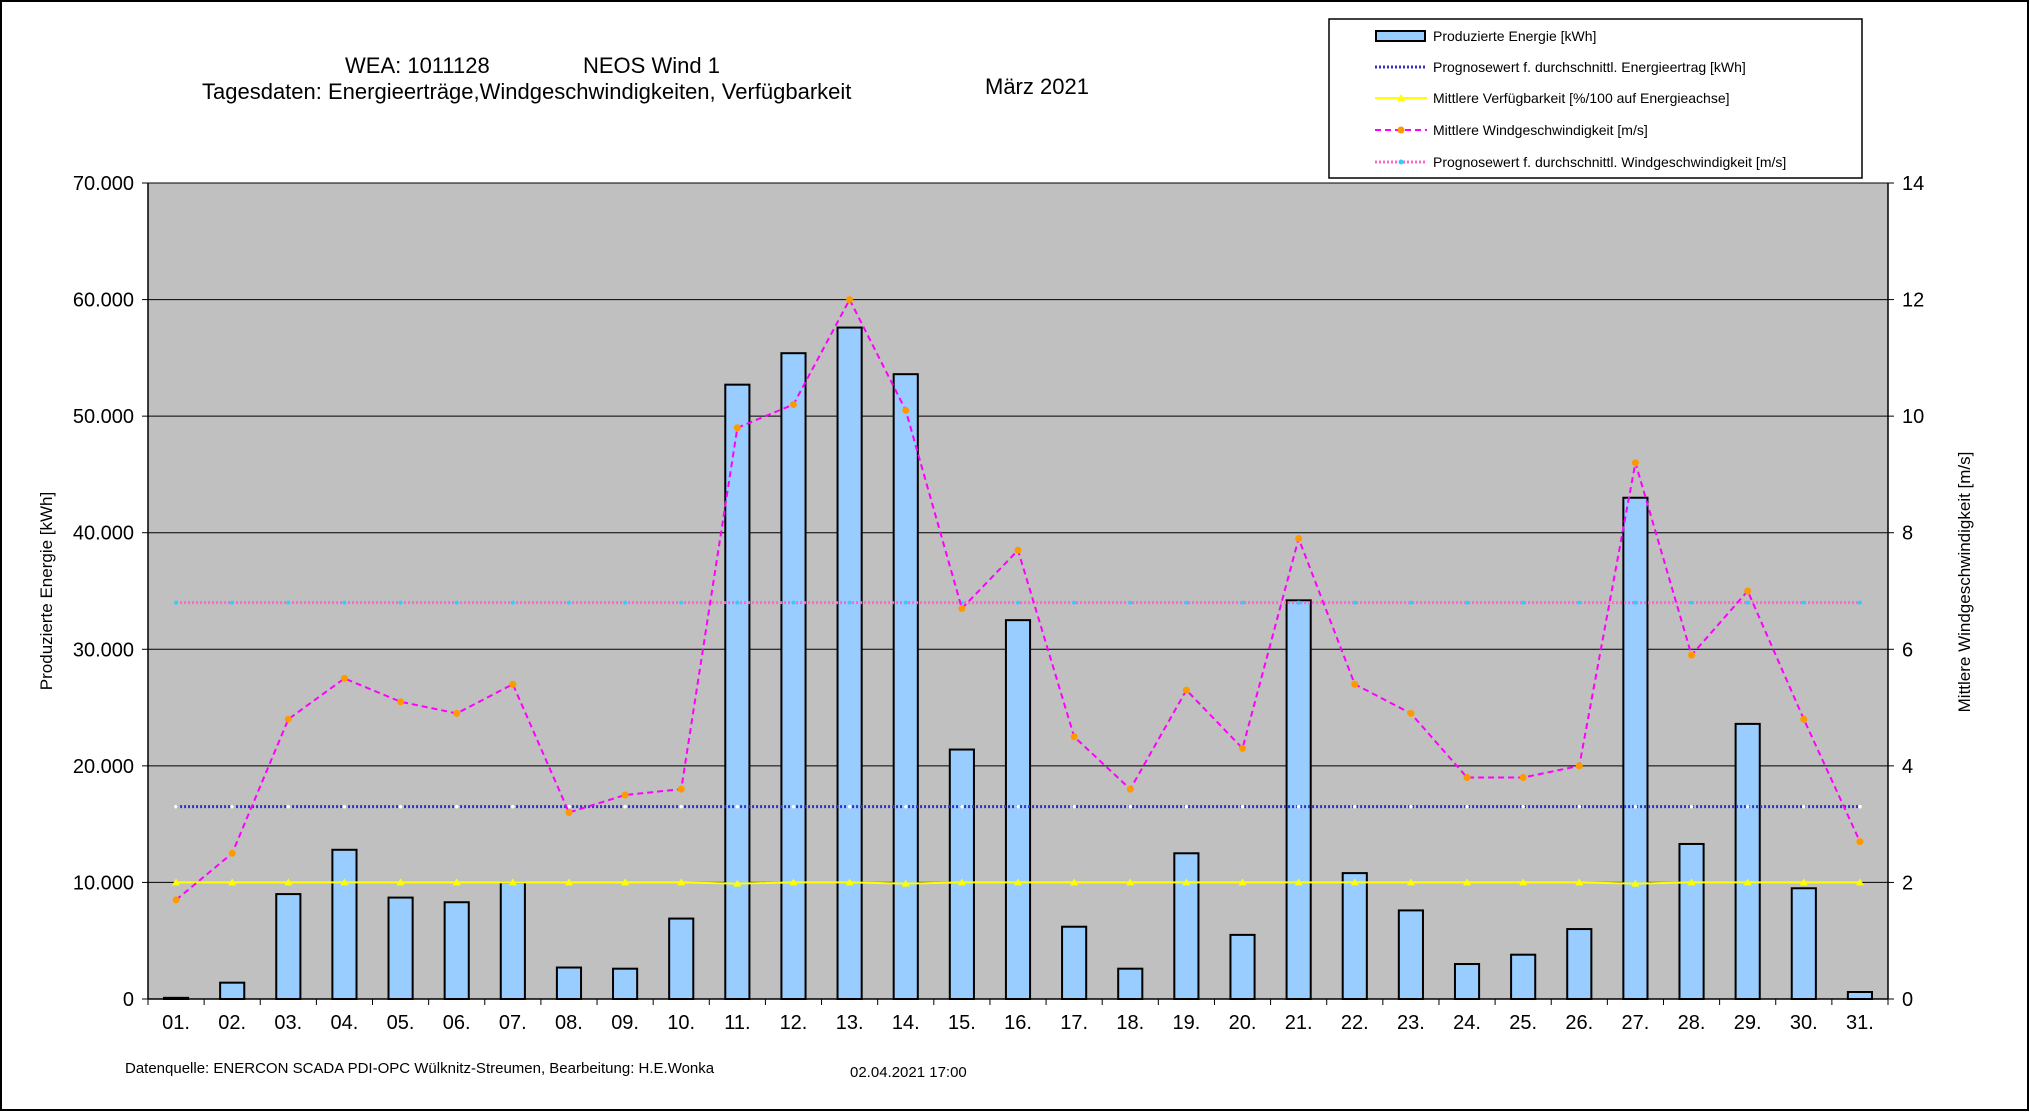  I want to click on x-tick-label: 04., so click(345, 1023).